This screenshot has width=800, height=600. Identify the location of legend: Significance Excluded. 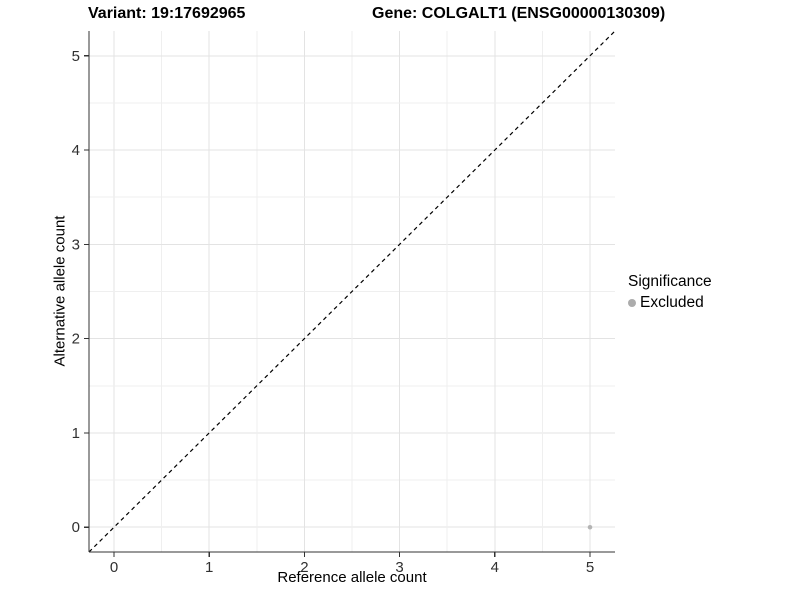
(670, 292).